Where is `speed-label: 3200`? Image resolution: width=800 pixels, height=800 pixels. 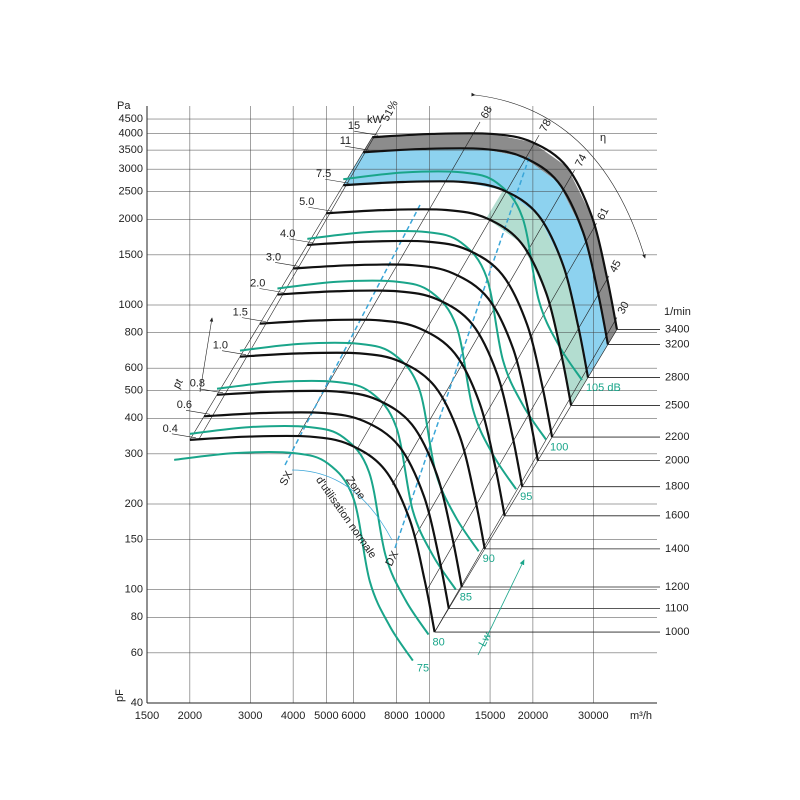 speed-label: 3200 is located at coordinates (677, 344).